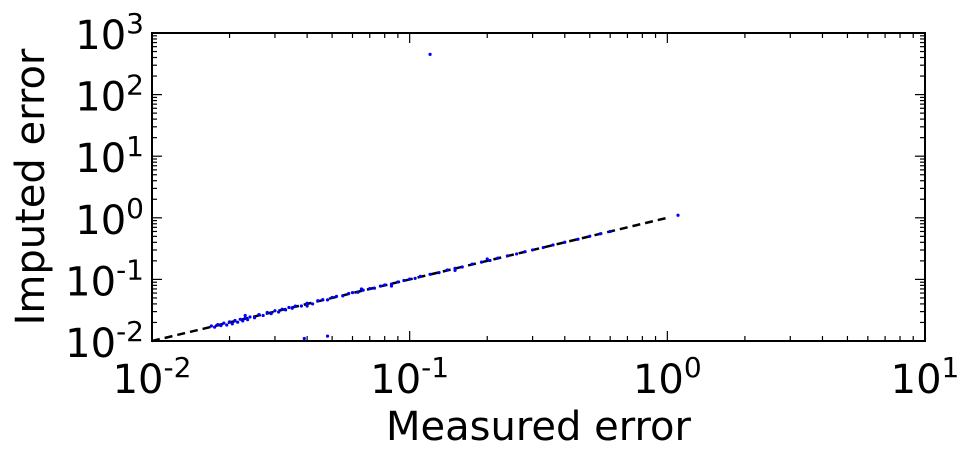 The height and width of the screenshot is (457, 973). What do you see at coordinates (104, 341) in the screenshot?
I see `y-tick-label: 10⁻²` at bounding box center [104, 341].